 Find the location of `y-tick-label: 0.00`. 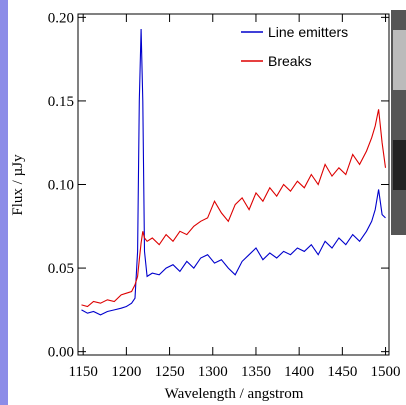

y-tick-label: 0.00 is located at coordinates (61, 353).